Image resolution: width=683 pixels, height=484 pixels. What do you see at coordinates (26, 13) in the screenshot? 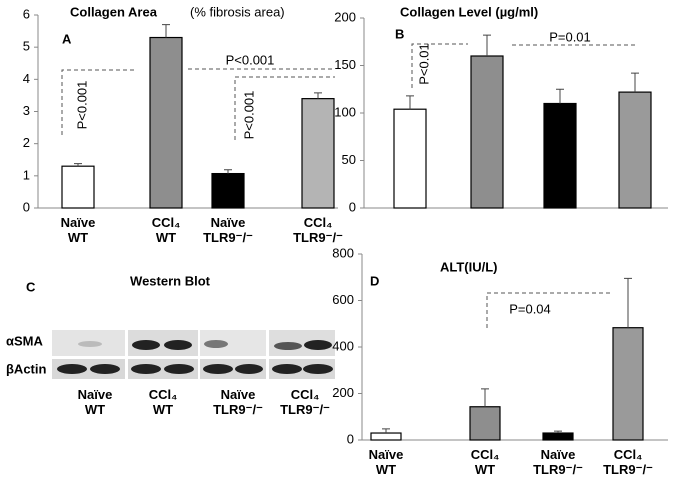
I see `y-tick-label: 6` at bounding box center [26, 13].